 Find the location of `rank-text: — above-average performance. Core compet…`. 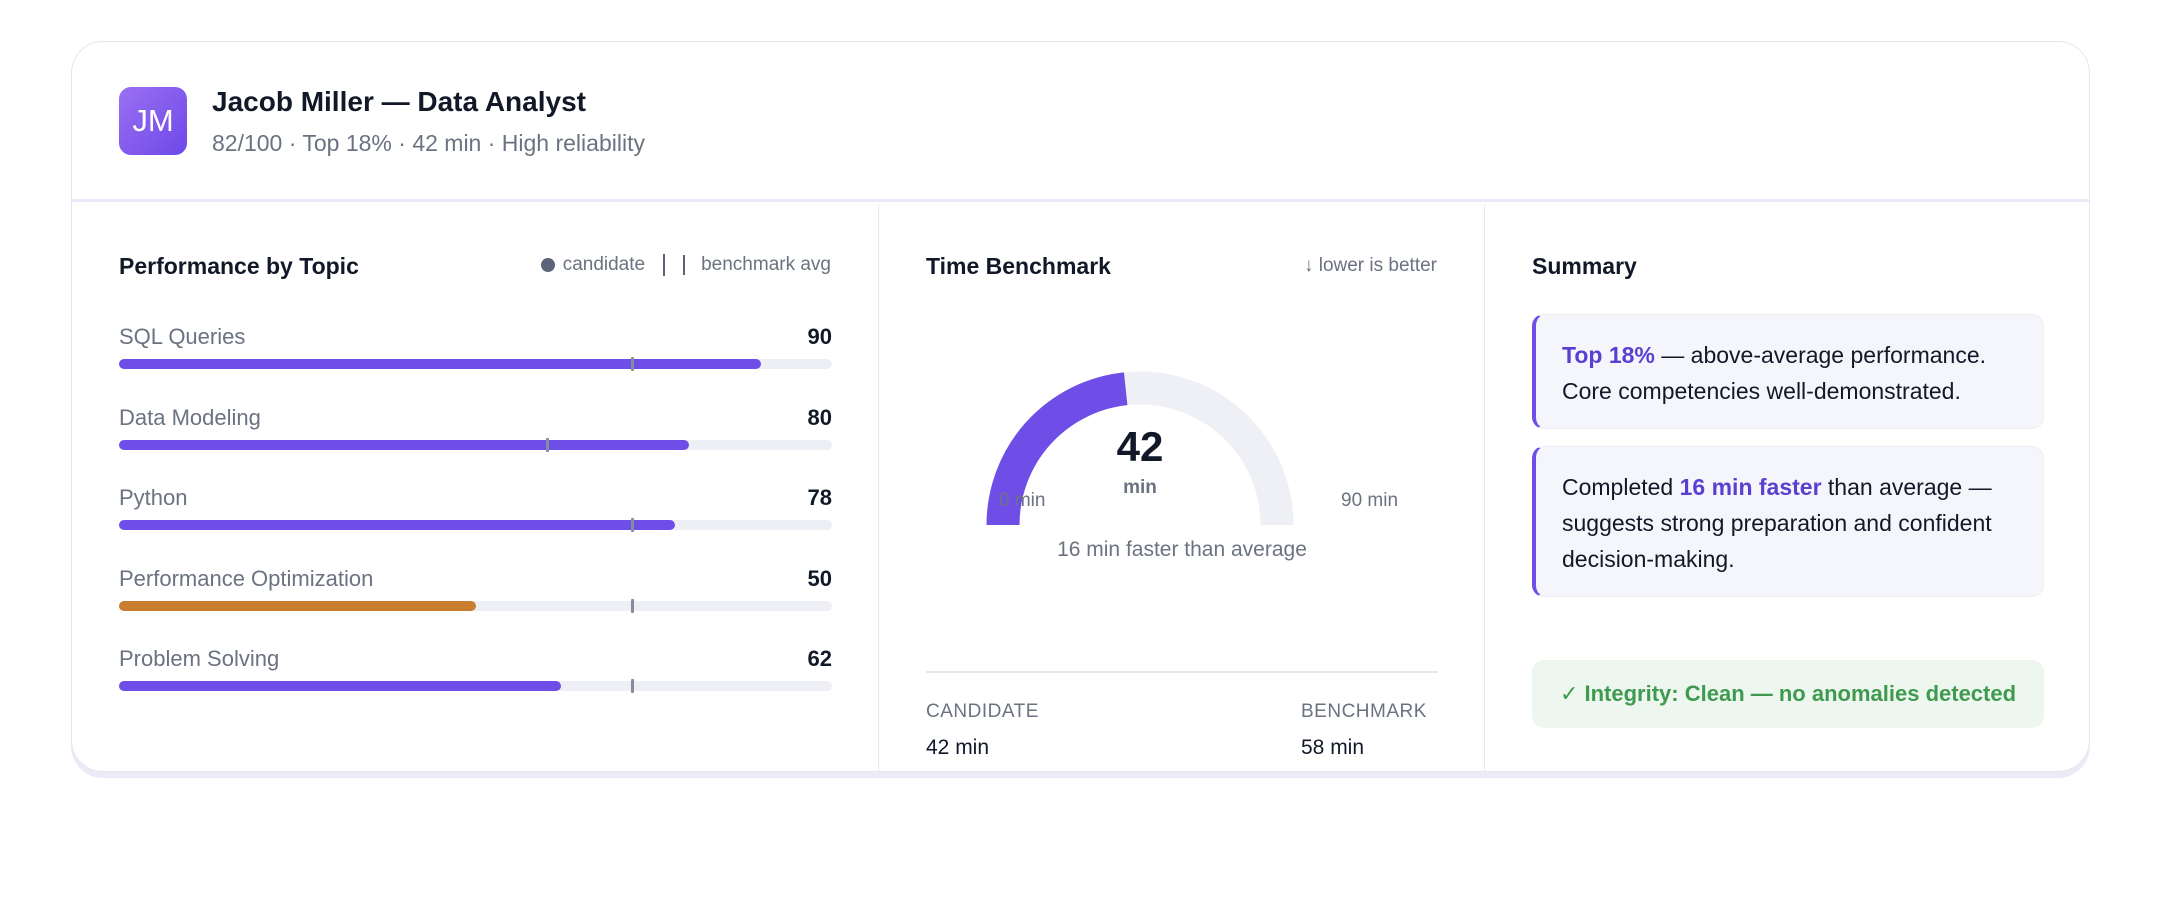

rank-text: — above-average performance. Core compet… is located at coordinates (1774, 373).